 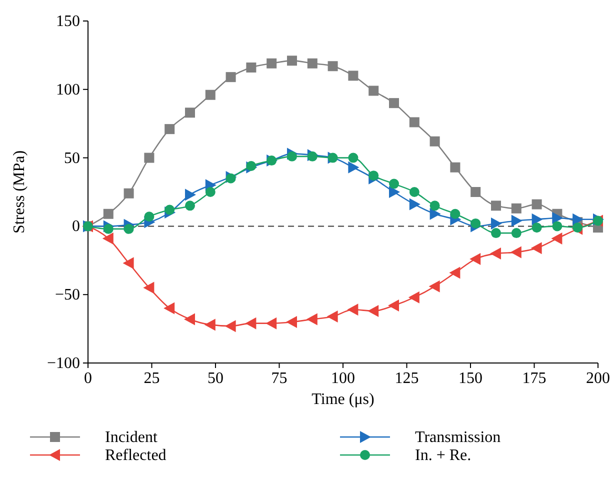 What do you see at coordinates (152, 378) in the screenshot?
I see `x-tick-label: 25` at bounding box center [152, 378].